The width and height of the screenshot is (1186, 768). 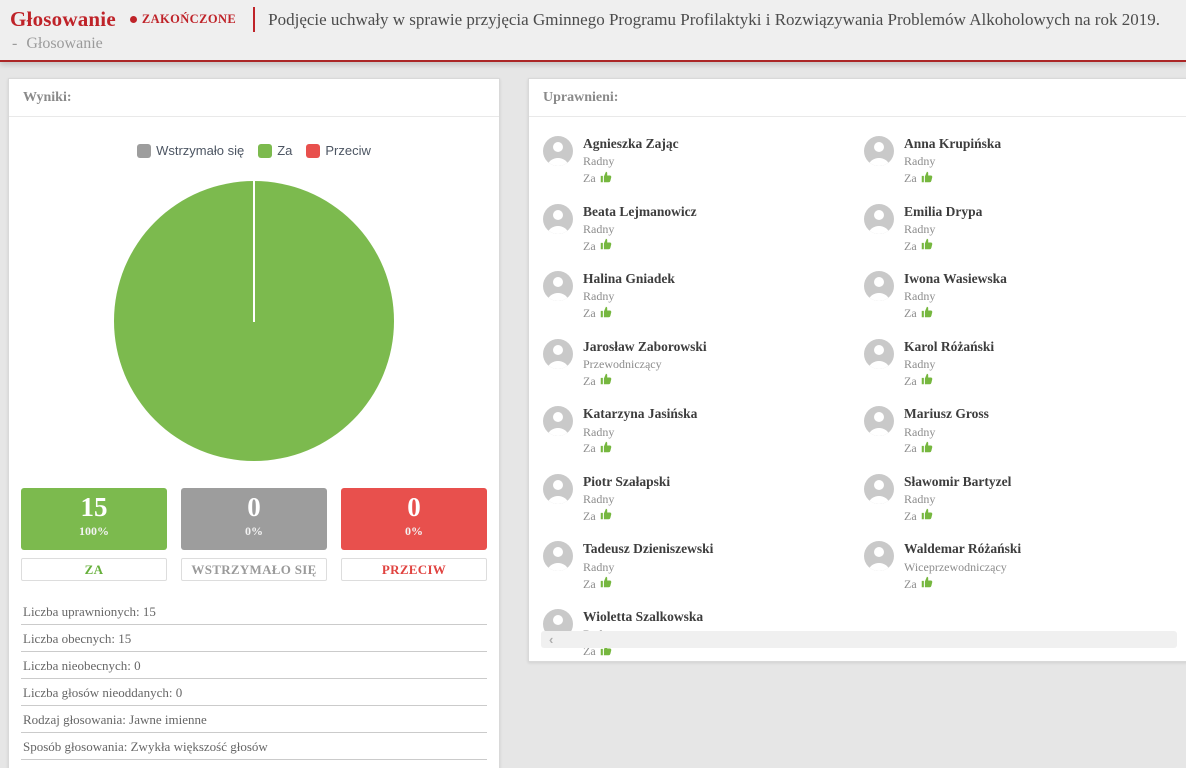 What do you see at coordinates (133, 19) in the screenshot?
I see `status-dot-icon` at bounding box center [133, 19].